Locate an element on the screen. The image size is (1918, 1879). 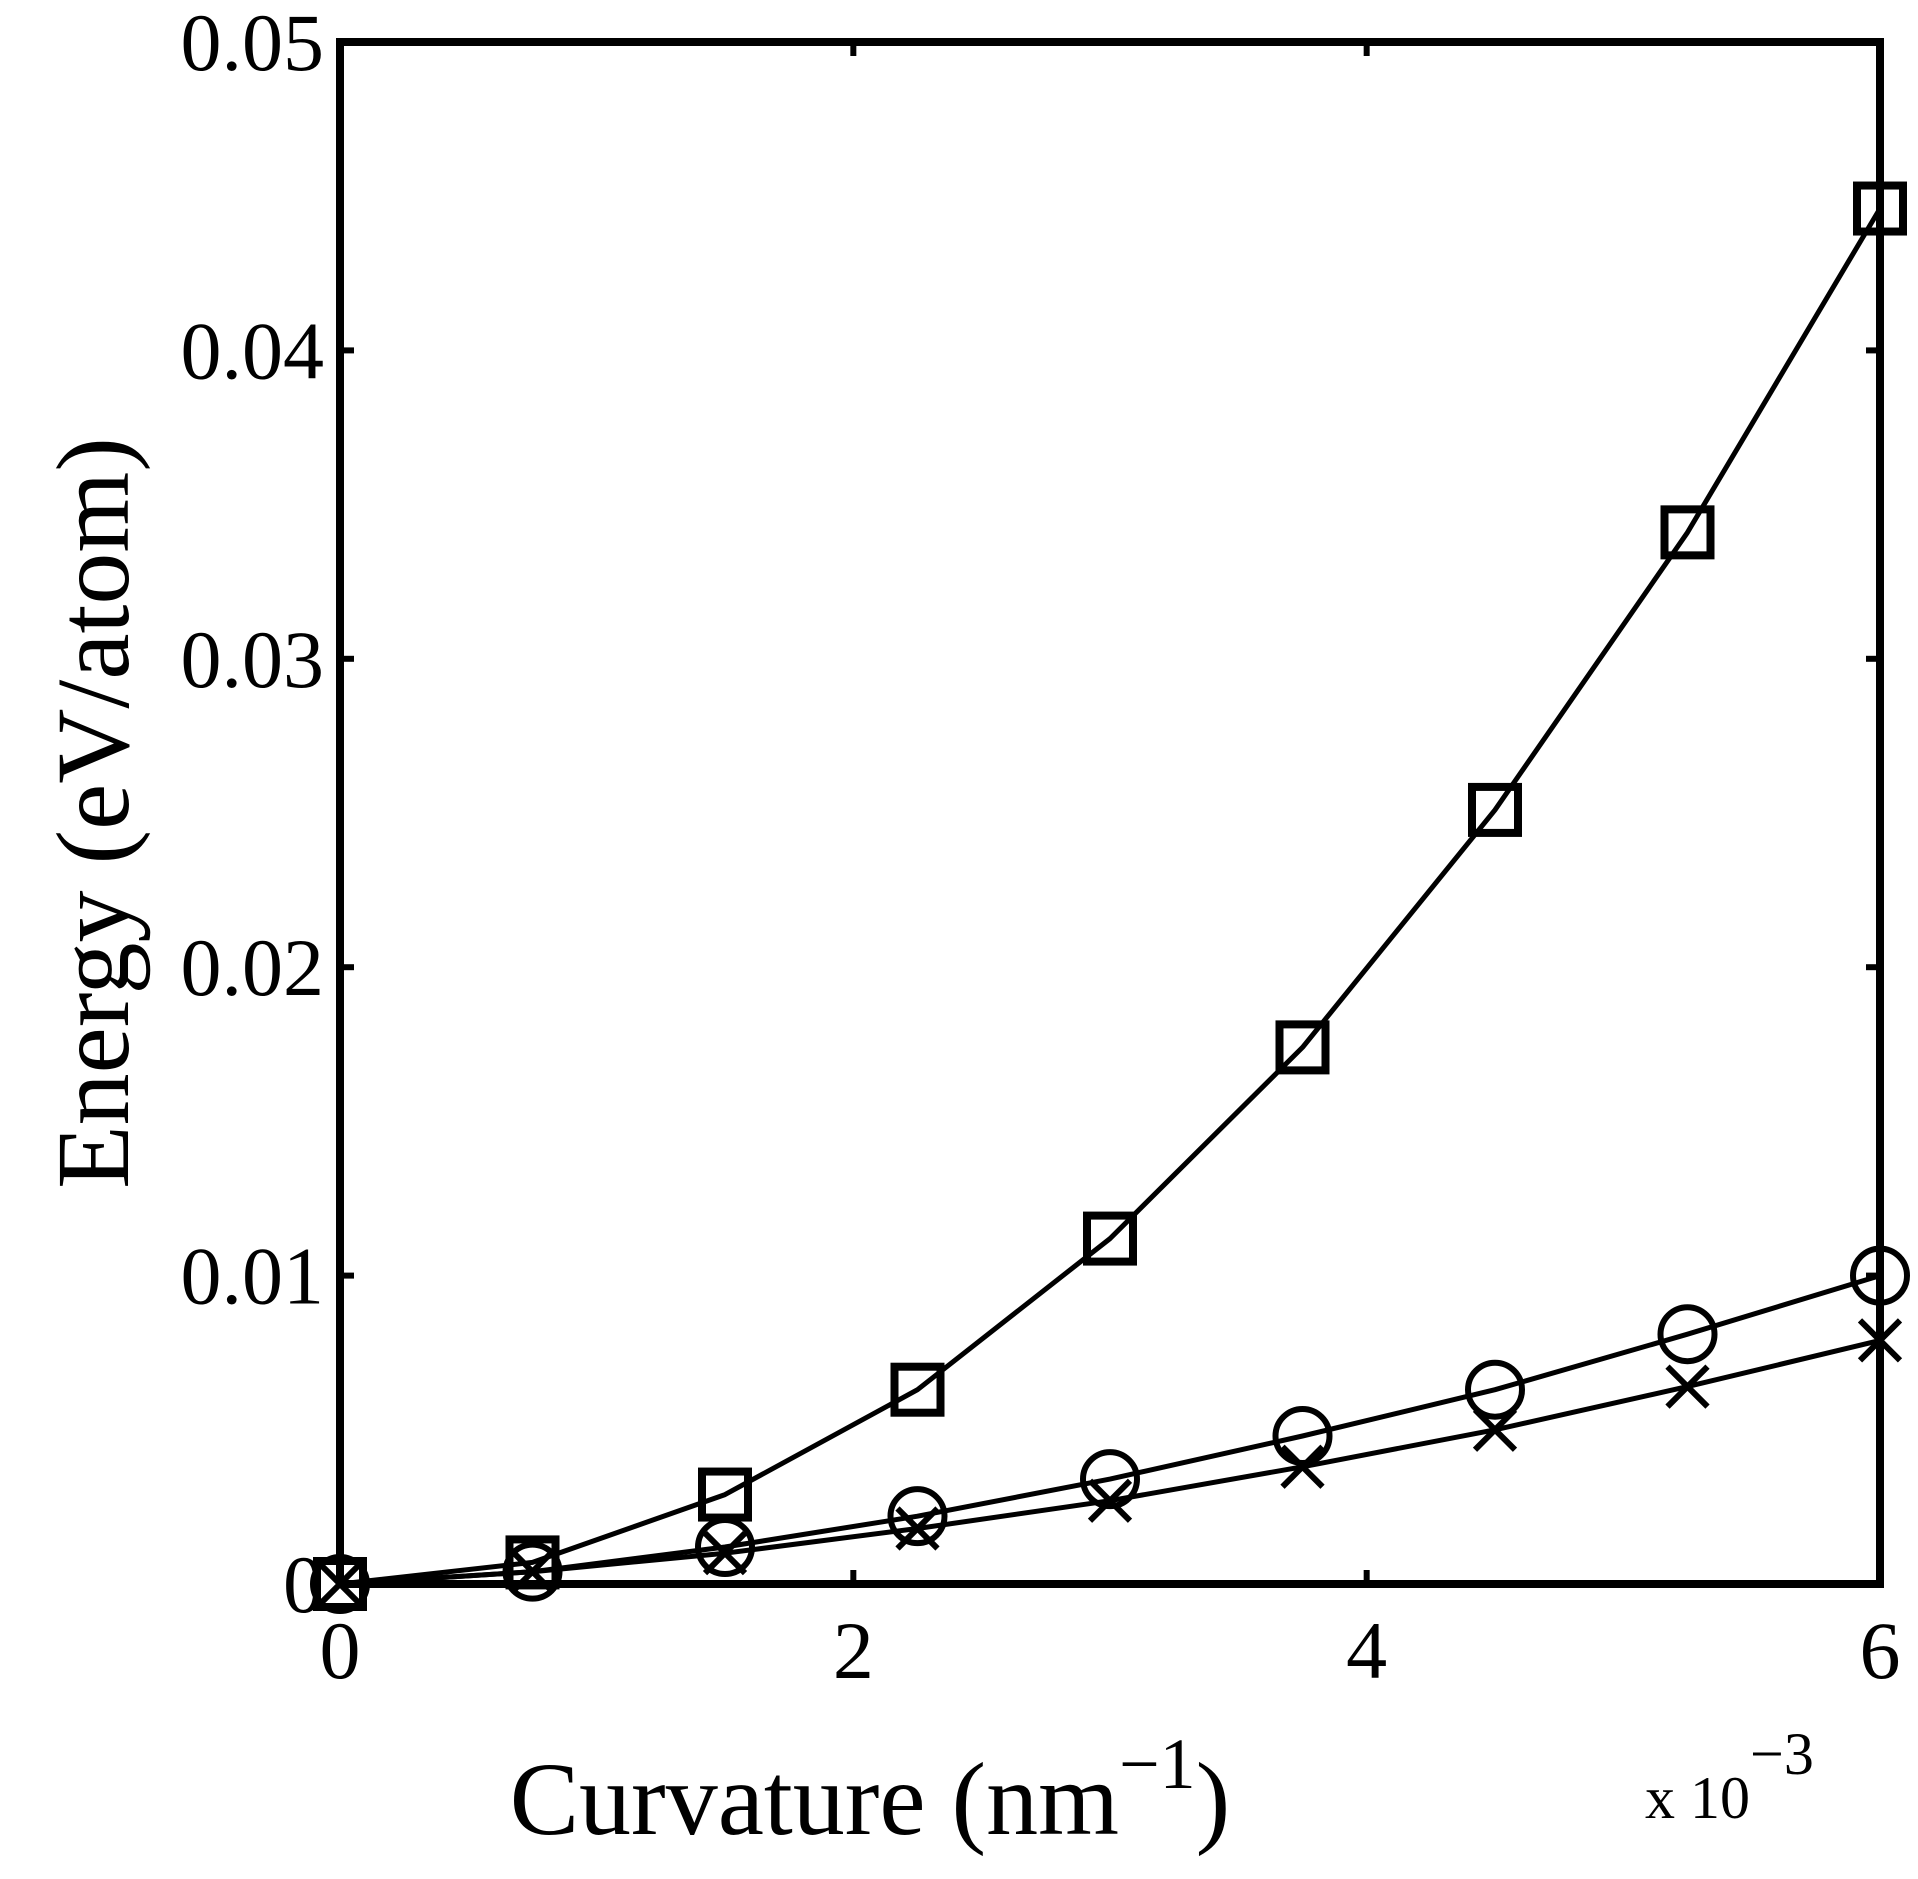
x-axis-label-main: Curvature (nm is located at coordinates (814, 1799).